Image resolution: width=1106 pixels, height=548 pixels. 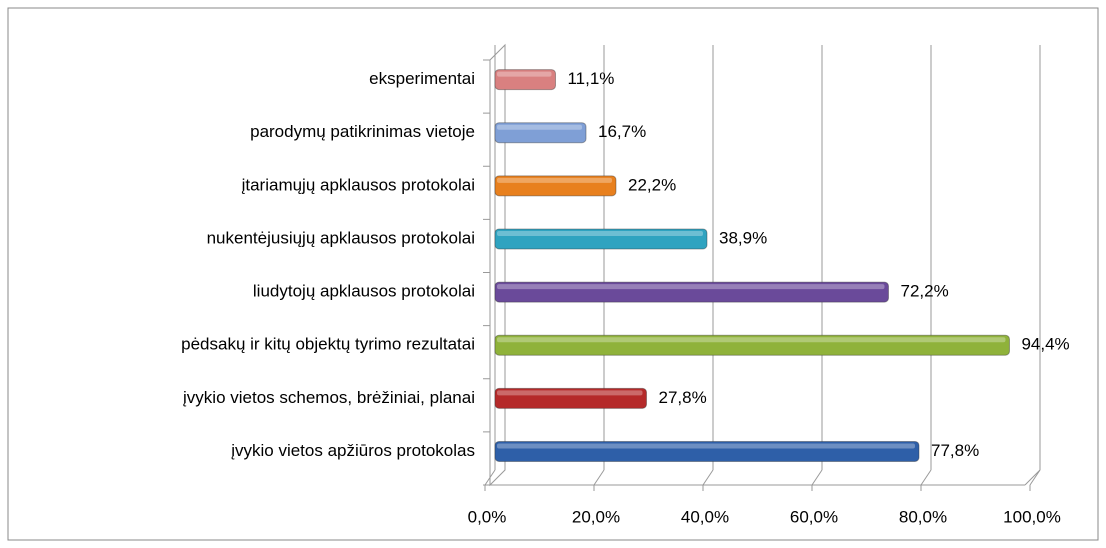 What do you see at coordinates (358, 184) in the screenshot?
I see `y-tick-label: įtariamųjų apklausos protokolai` at bounding box center [358, 184].